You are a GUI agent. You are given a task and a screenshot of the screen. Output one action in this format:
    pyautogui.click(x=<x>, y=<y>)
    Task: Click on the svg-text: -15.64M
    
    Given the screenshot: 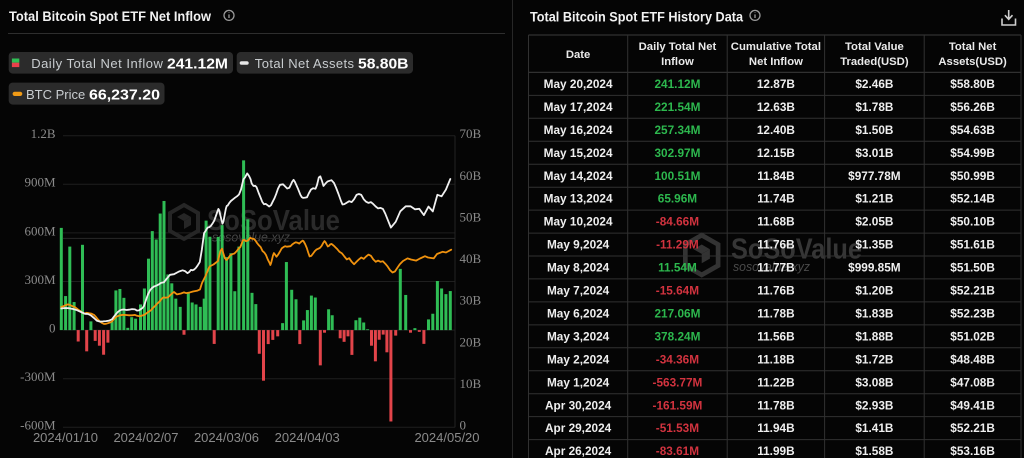 What is the action you would take?
    pyautogui.click(x=677, y=291)
    